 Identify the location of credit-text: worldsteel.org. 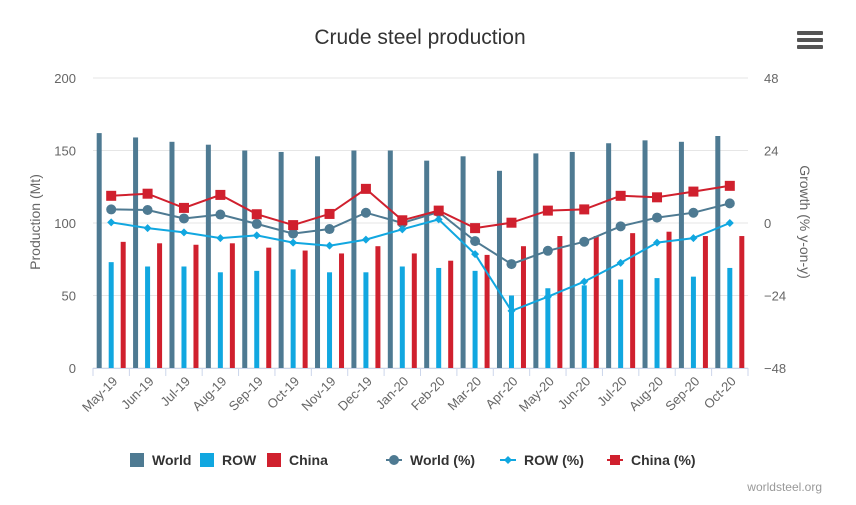
(784, 487).